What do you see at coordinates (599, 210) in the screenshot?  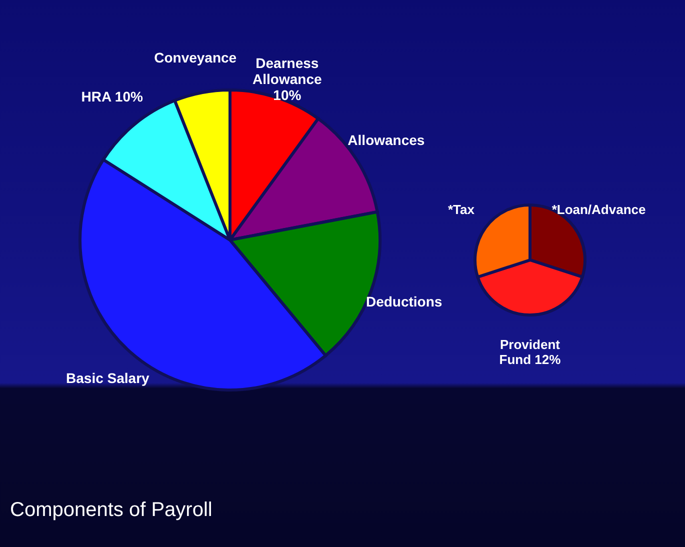 I see `slice-label: *Loan/Advance` at bounding box center [599, 210].